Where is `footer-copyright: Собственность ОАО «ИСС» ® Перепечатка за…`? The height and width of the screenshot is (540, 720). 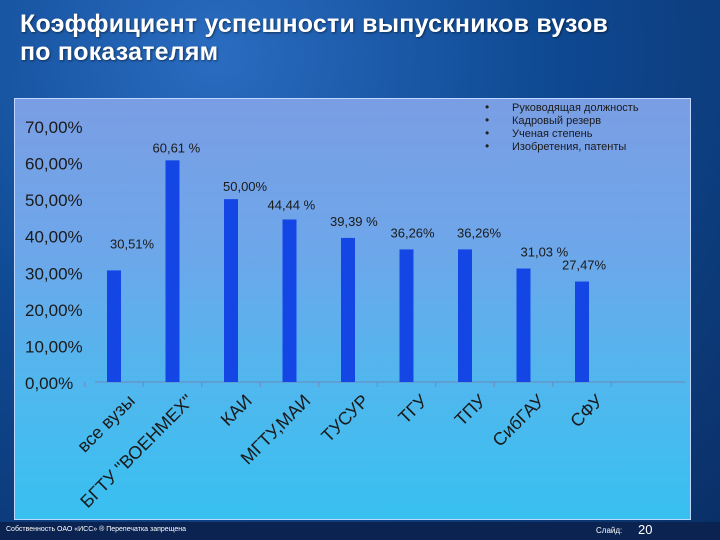
footer-copyright: Собственность ОАО «ИСС» ® Перепечатка за… is located at coordinates (96, 529).